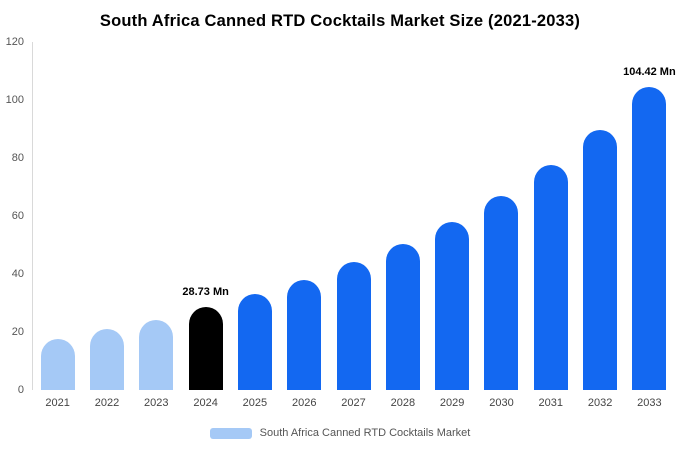  What do you see at coordinates (106, 225) in the screenshot?
I see `bar-column: 2022` at bounding box center [106, 225].